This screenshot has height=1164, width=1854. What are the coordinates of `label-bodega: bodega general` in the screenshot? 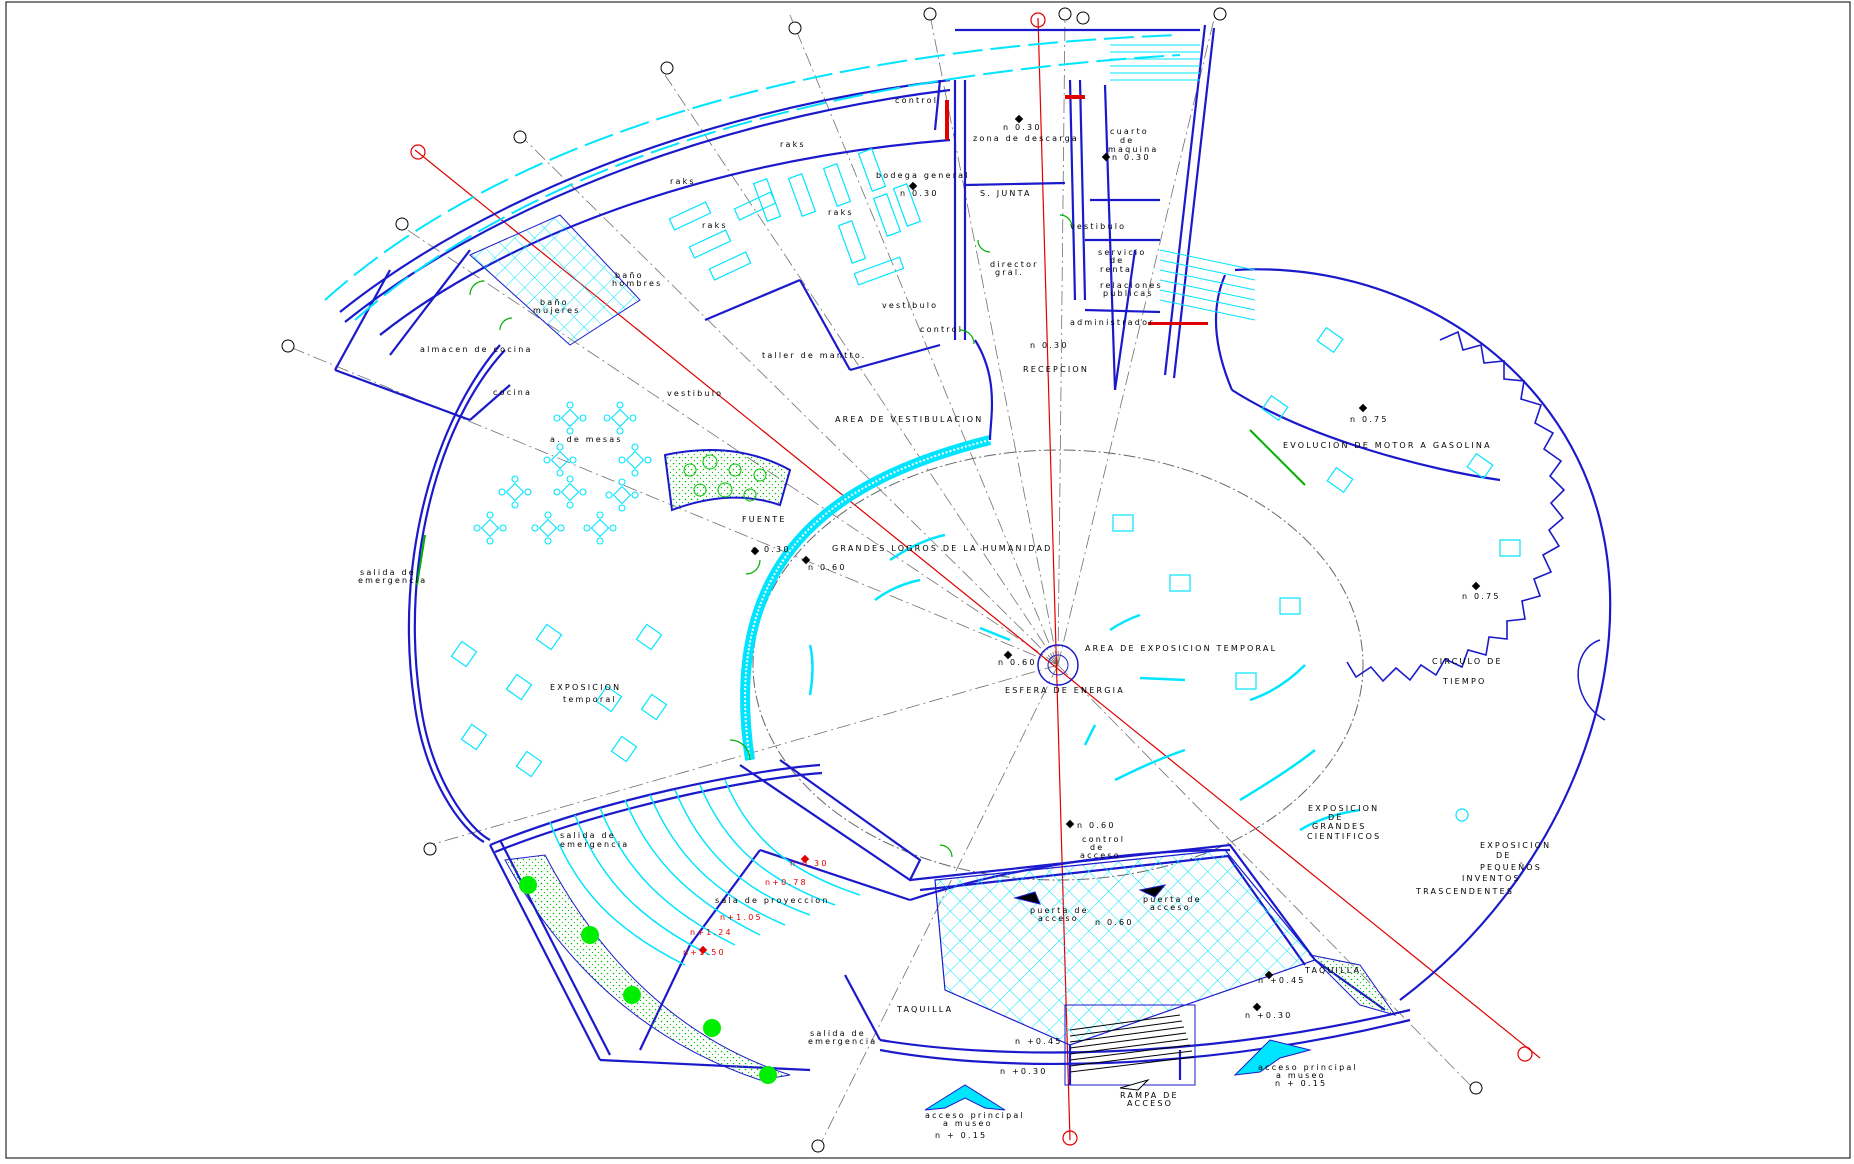 It's located at (923, 175).